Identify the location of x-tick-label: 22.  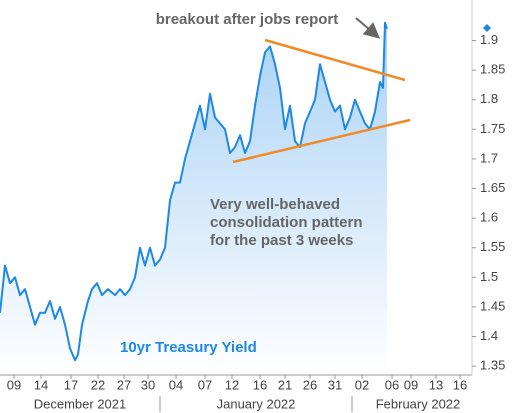
(98, 384).